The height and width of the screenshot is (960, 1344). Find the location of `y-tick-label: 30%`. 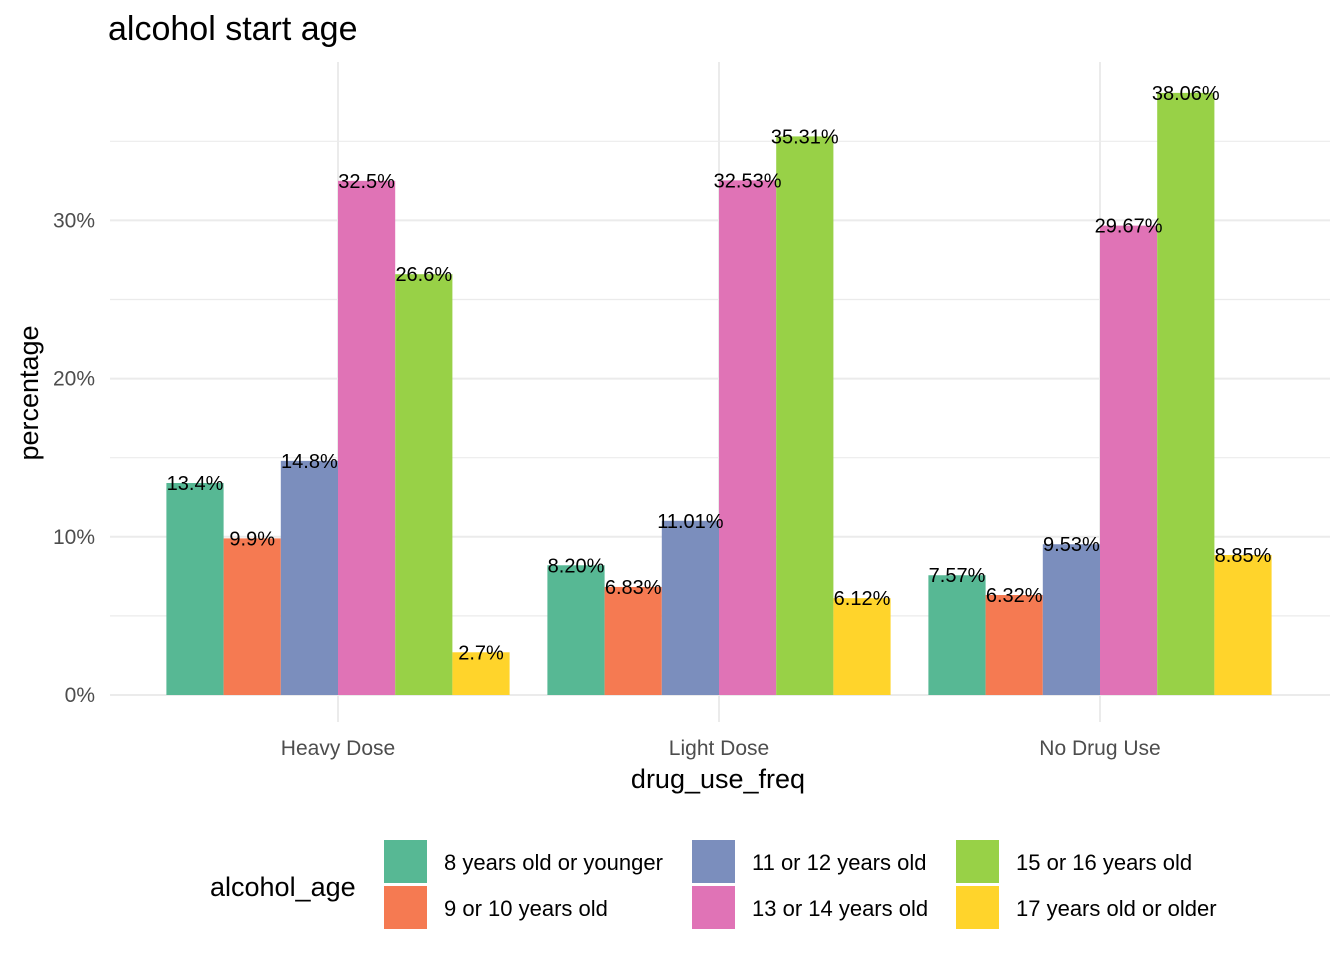

y-tick-label: 30% is located at coordinates (74, 220).